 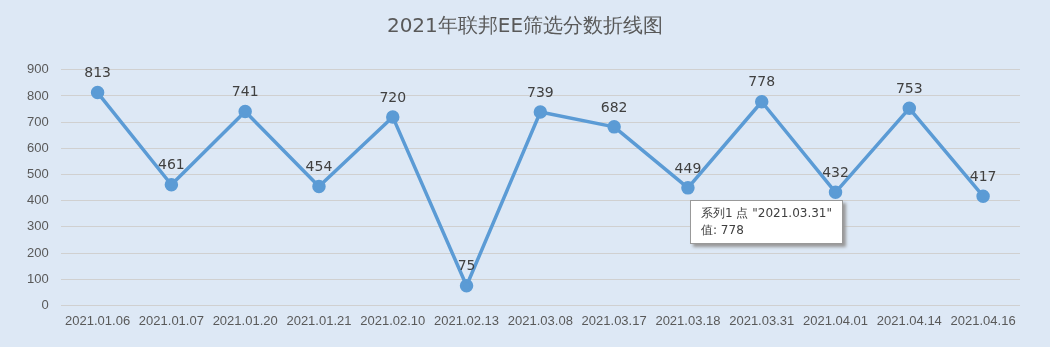 I want to click on chart-title: 2021年联邦EE筛选分数折线图, so click(x=525, y=25).